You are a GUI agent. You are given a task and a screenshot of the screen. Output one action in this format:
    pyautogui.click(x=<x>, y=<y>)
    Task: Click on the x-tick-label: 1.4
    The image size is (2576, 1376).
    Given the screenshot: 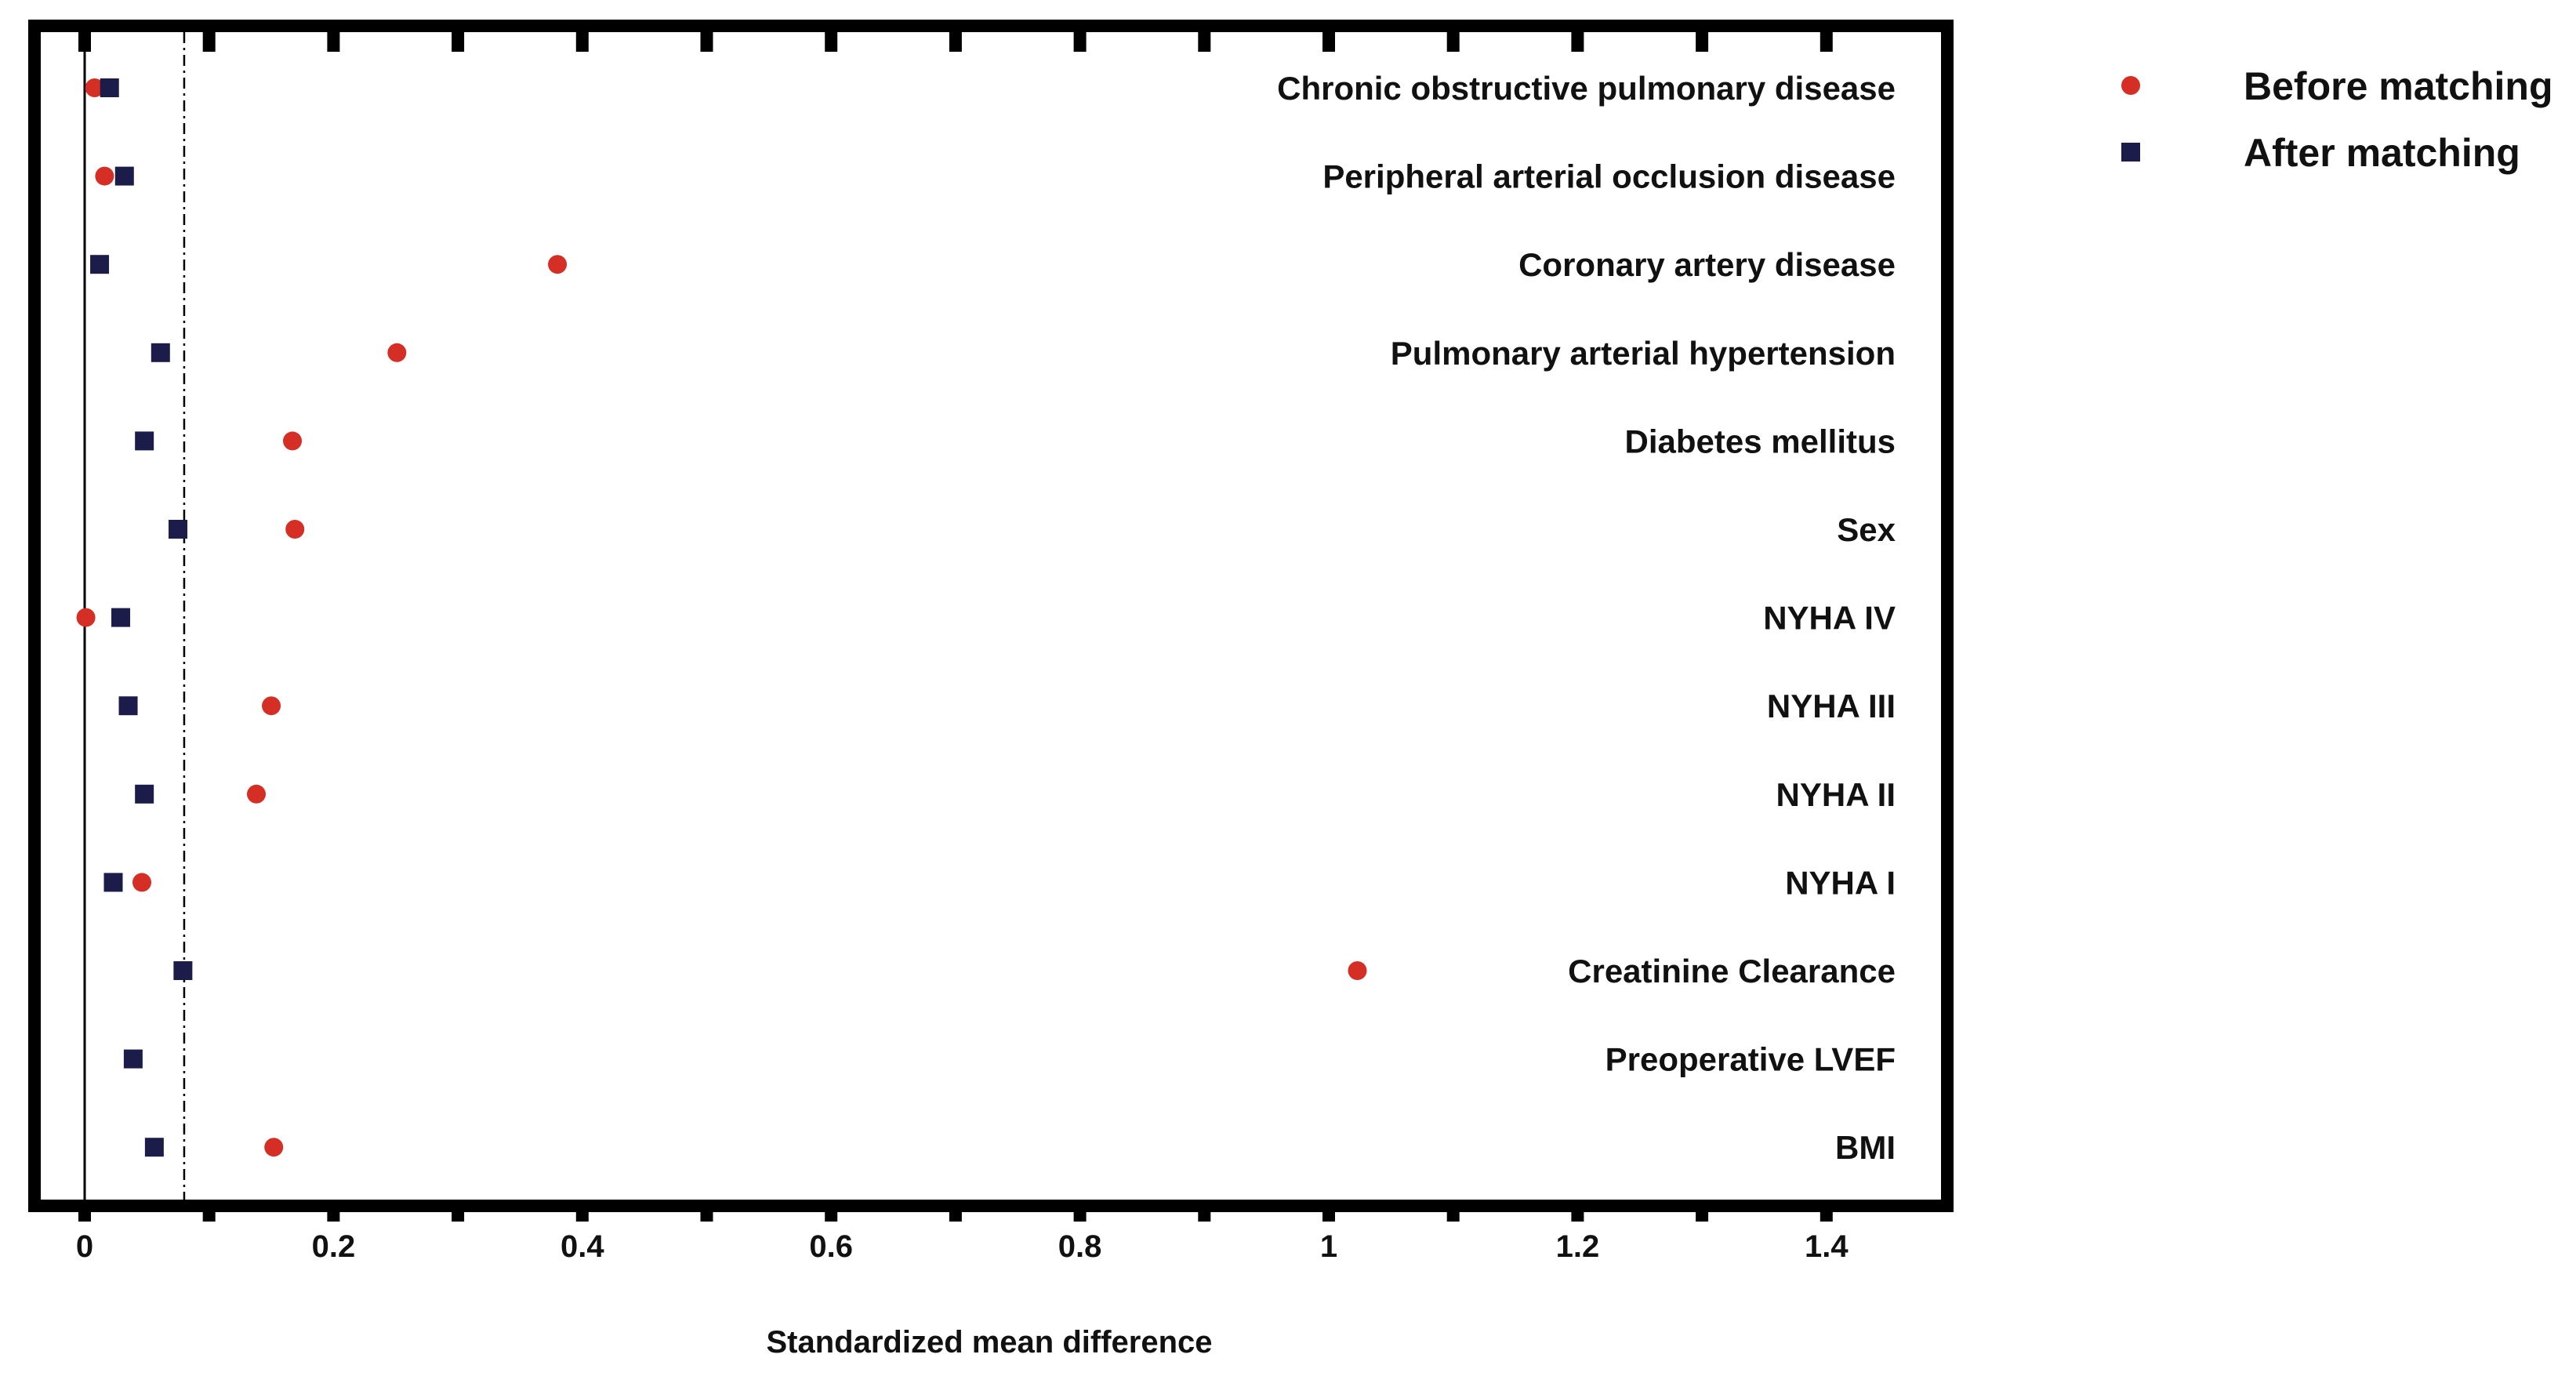 What is the action you would take?
    pyautogui.click(x=1827, y=1246)
    